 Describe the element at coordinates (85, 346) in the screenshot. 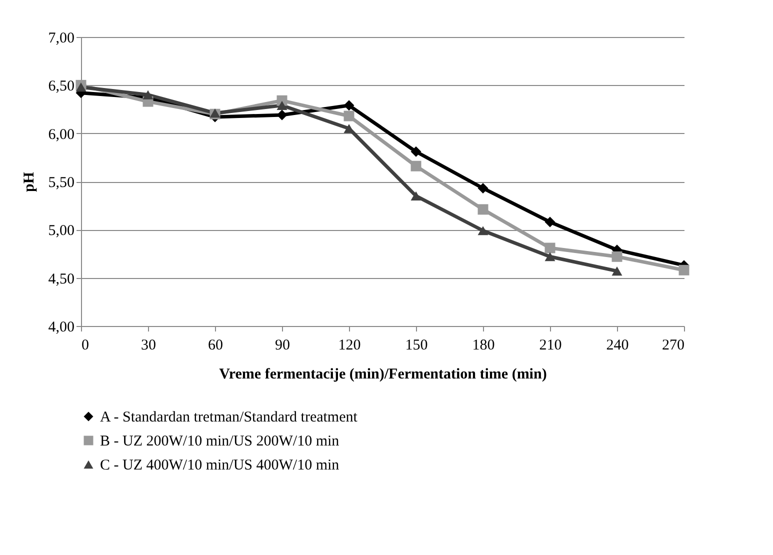

I see `x-tick-label: 0` at that location.